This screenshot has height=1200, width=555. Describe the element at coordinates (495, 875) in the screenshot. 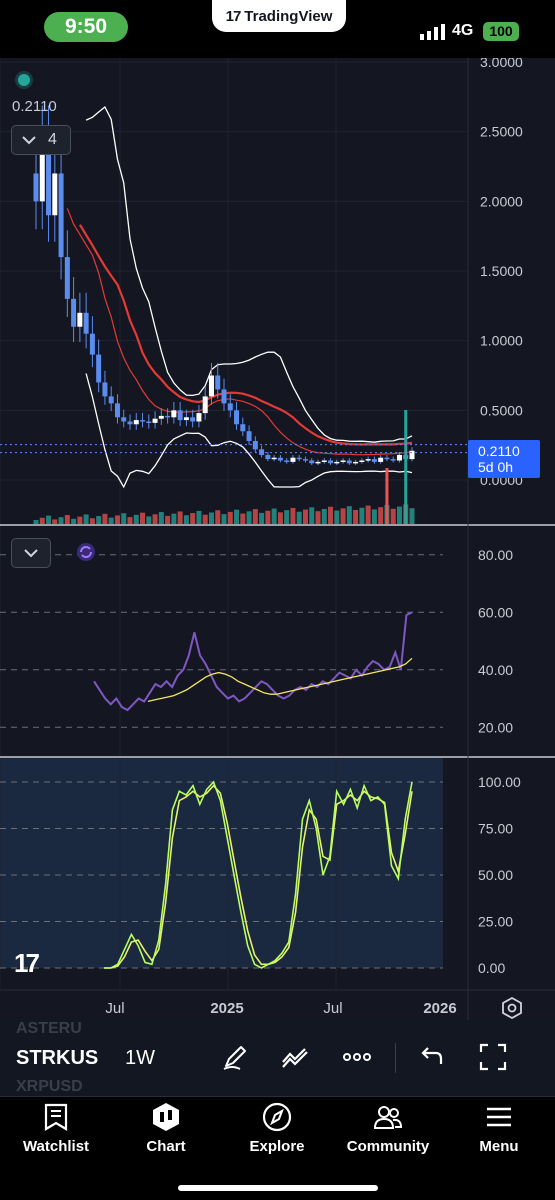

I see `stoch-axis-tick-label: 50.00` at that location.